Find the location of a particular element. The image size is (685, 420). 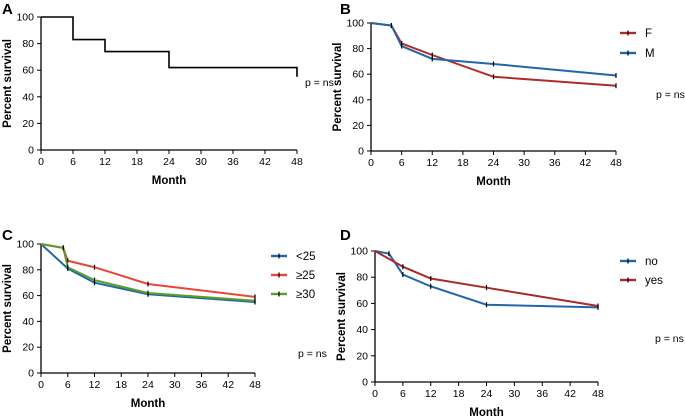

panel-letter: D is located at coordinates (345, 235).